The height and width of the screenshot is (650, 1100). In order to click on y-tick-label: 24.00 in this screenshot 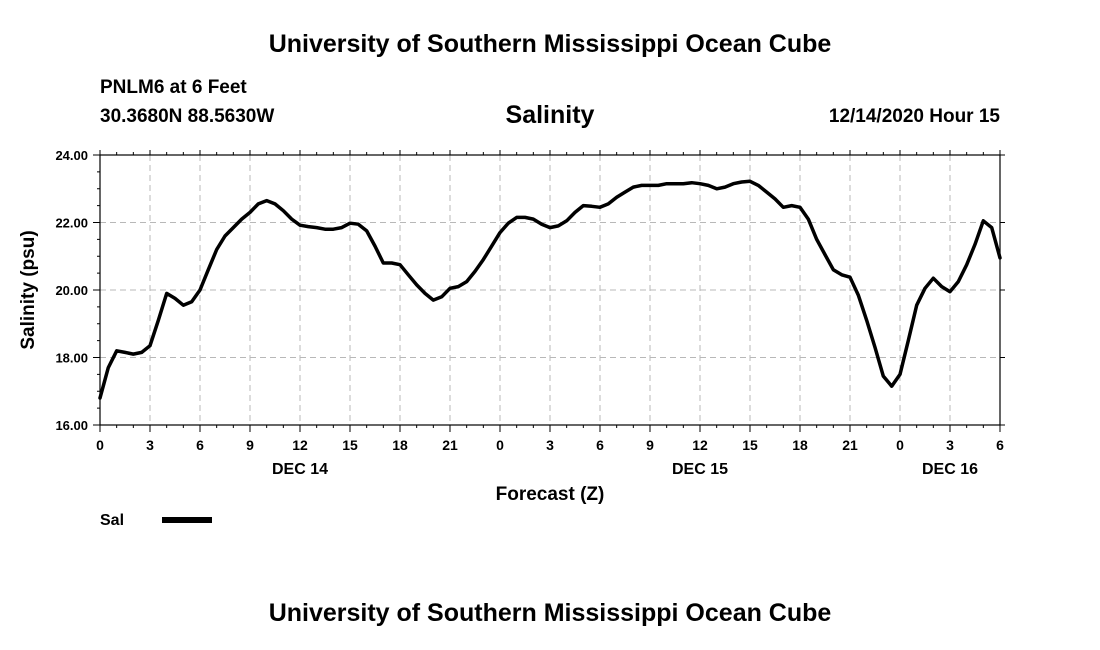, I will do `click(71, 155)`.